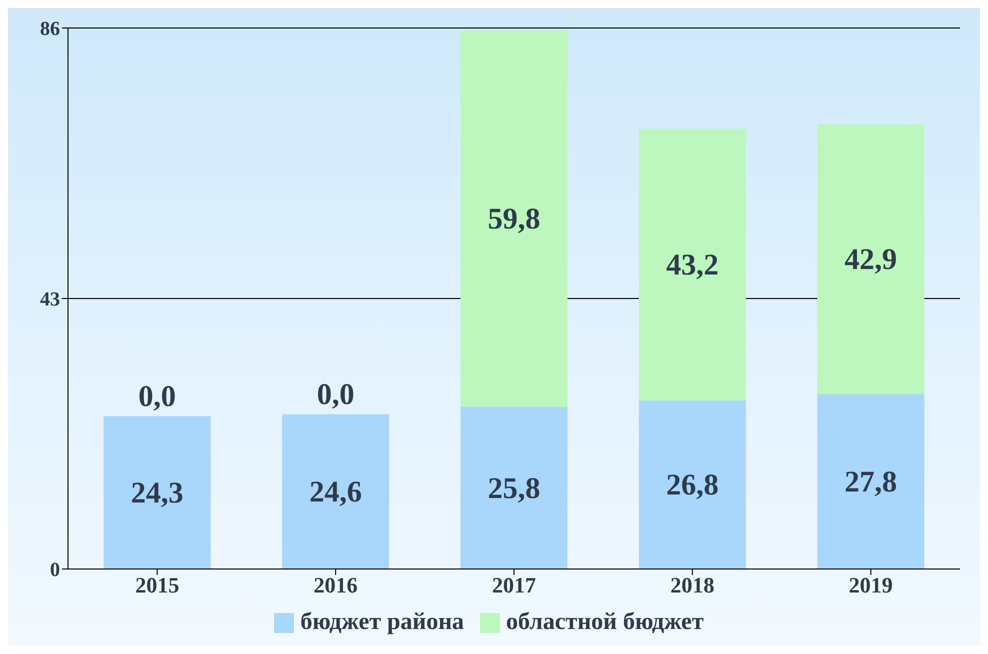  Describe the element at coordinates (55, 570) in the screenshot. I see `y-tick-label: 0` at that location.